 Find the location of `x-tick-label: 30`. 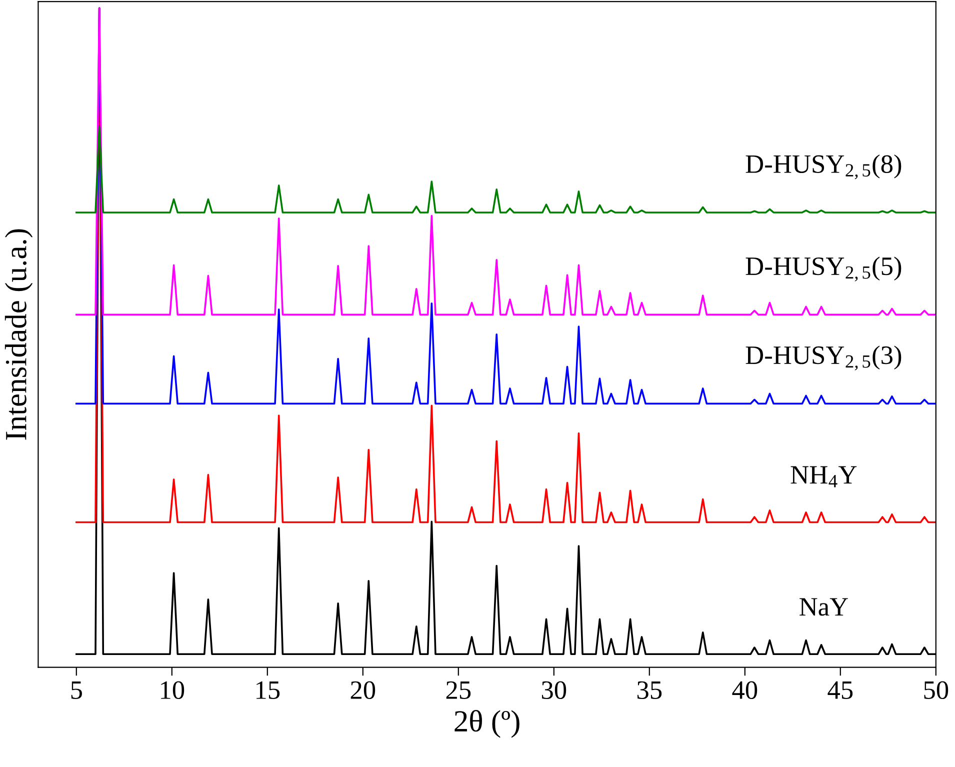

x-tick-label: 30 is located at coordinates (554, 690).